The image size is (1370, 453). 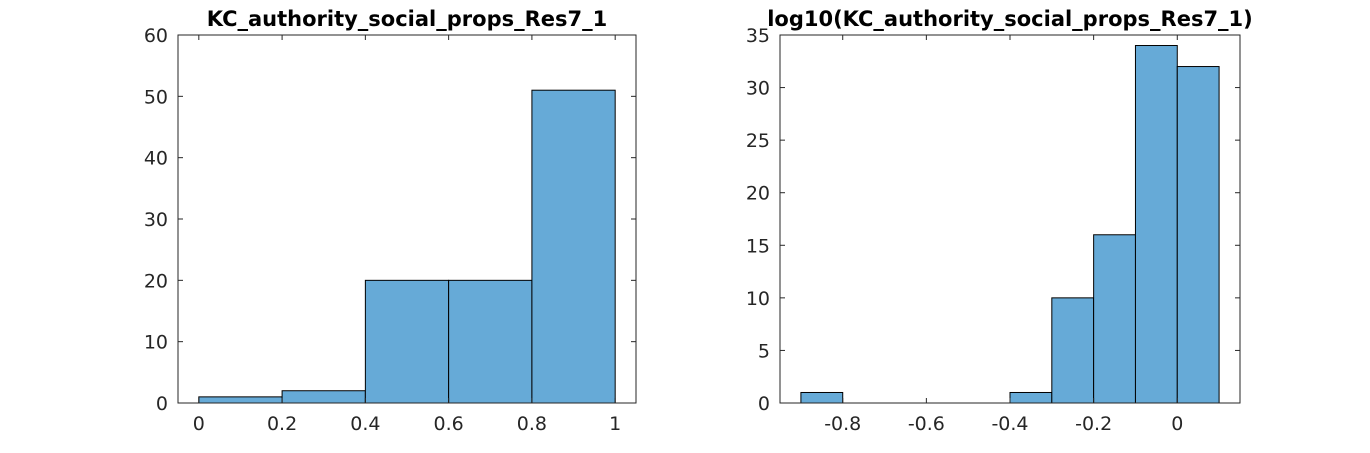 What do you see at coordinates (1093, 424) in the screenshot?
I see `x-tick-label: -0.2` at bounding box center [1093, 424].